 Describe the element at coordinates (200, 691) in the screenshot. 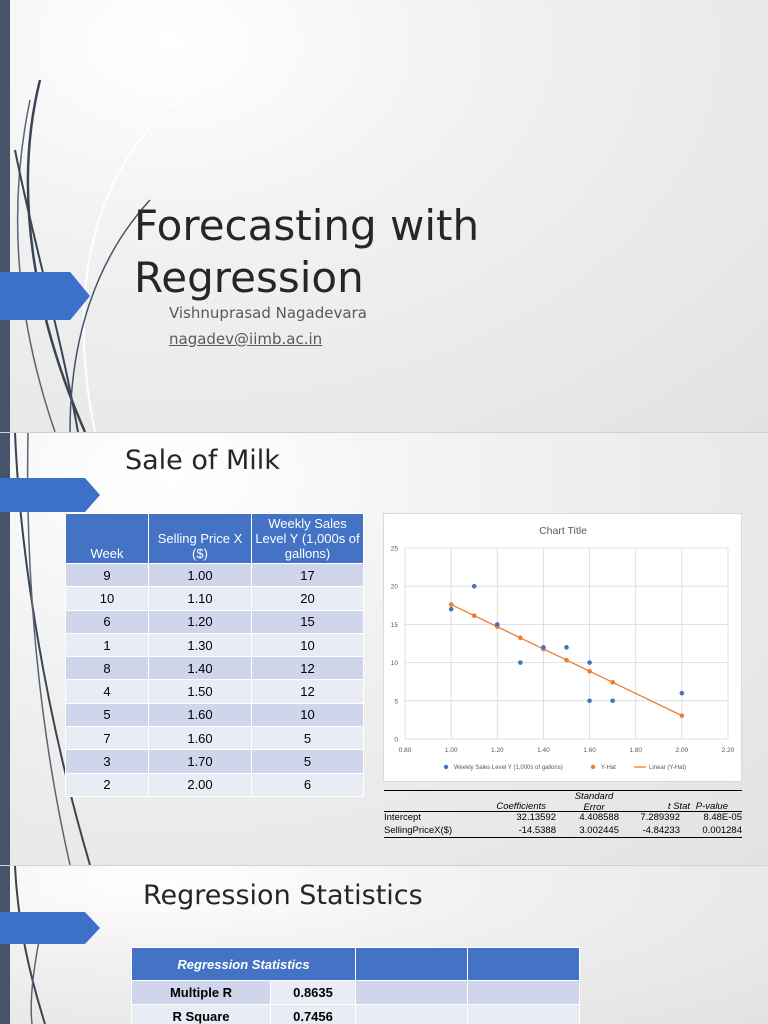

I see `table-cell: 1.50` at that location.